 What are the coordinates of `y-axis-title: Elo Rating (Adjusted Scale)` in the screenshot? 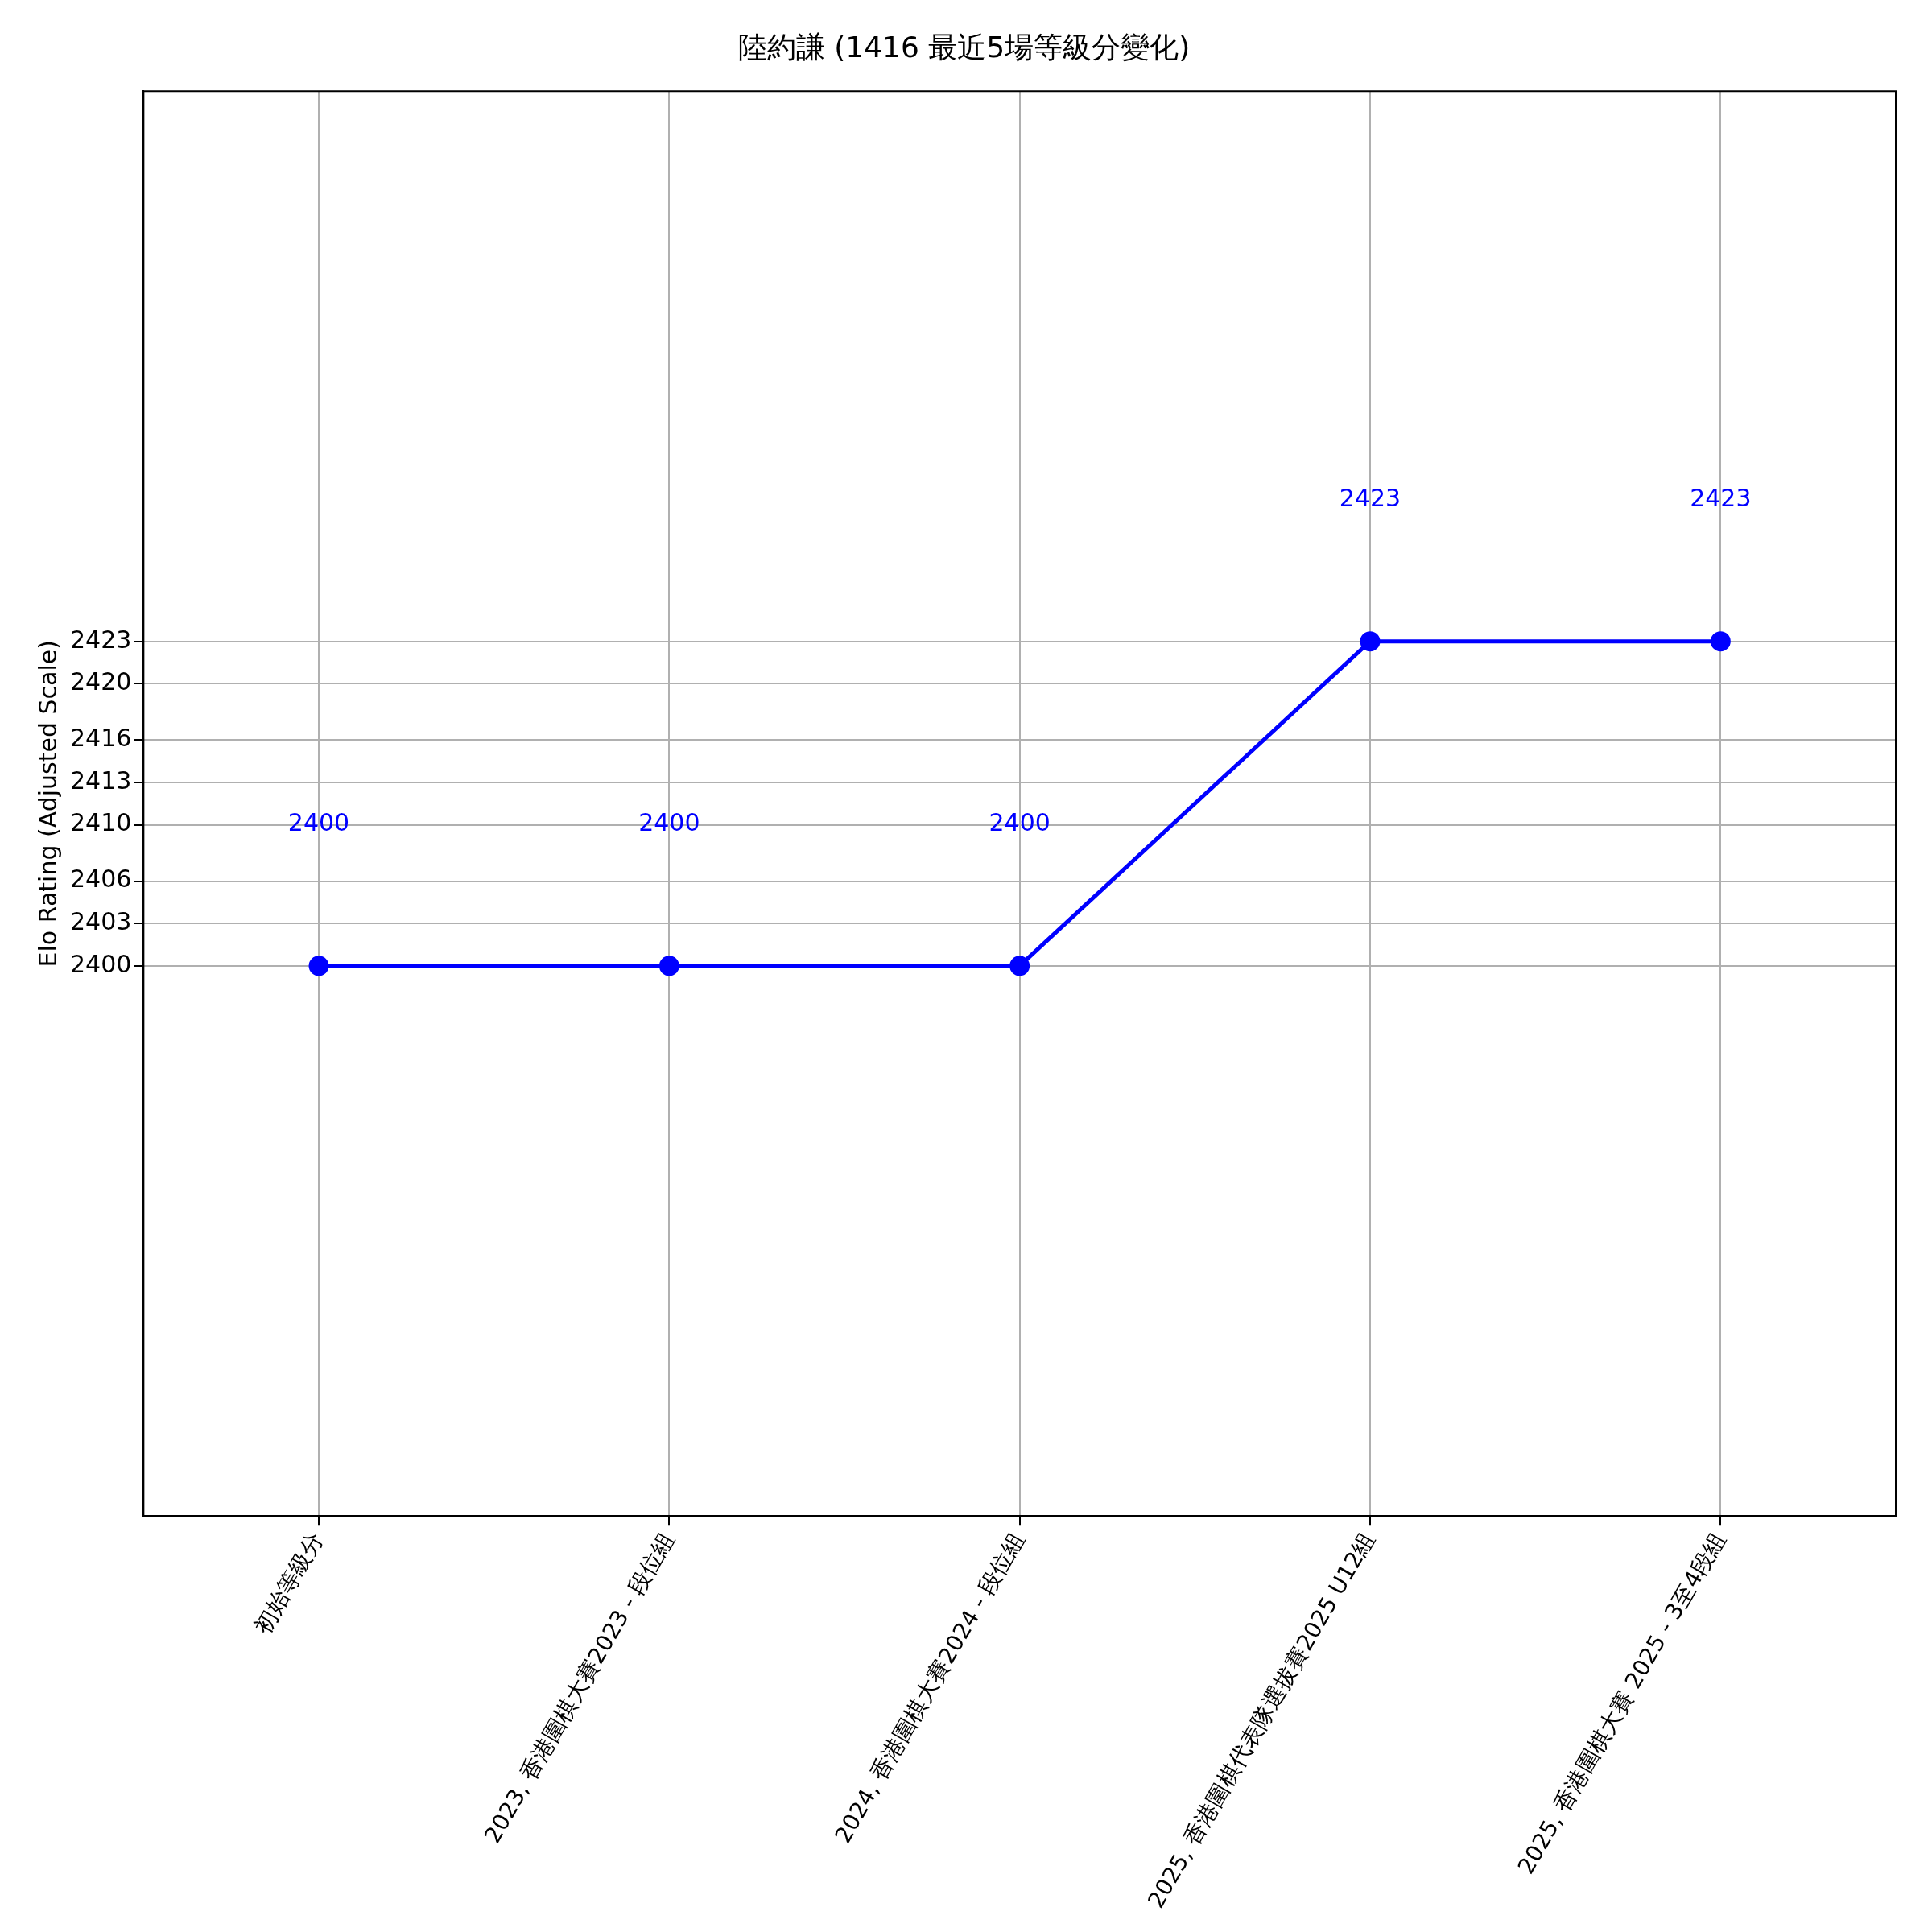 It's located at (47, 804).